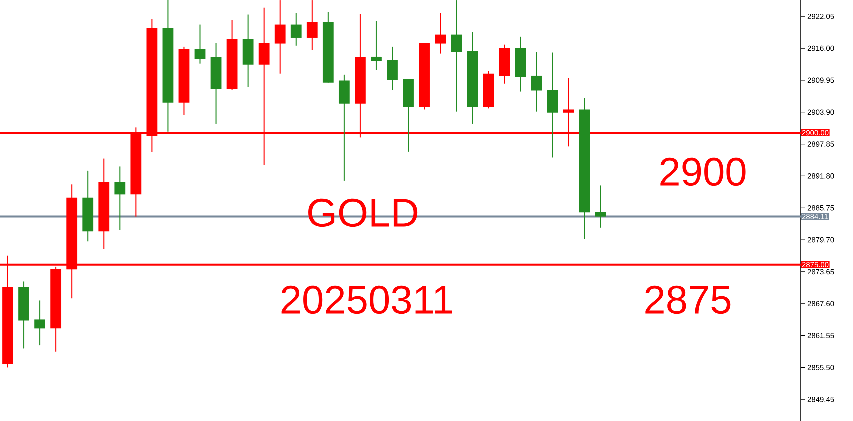 The width and height of the screenshot is (853, 421). Describe the element at coordinates (688, 300) in the screenshot. I see `annotation: 2875` at that location.